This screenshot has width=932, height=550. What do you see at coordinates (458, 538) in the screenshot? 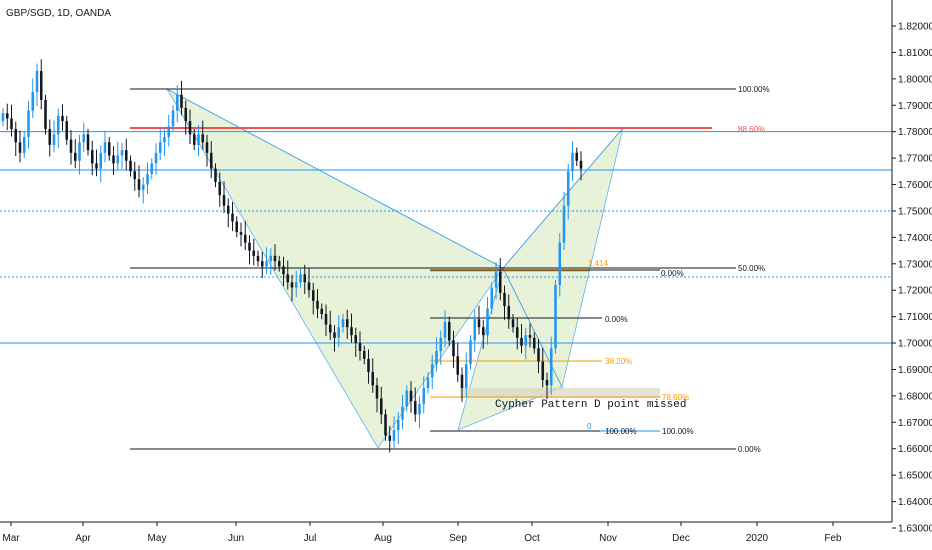
I see `x-tick-label: Sep` at bounding box center [458, 538].